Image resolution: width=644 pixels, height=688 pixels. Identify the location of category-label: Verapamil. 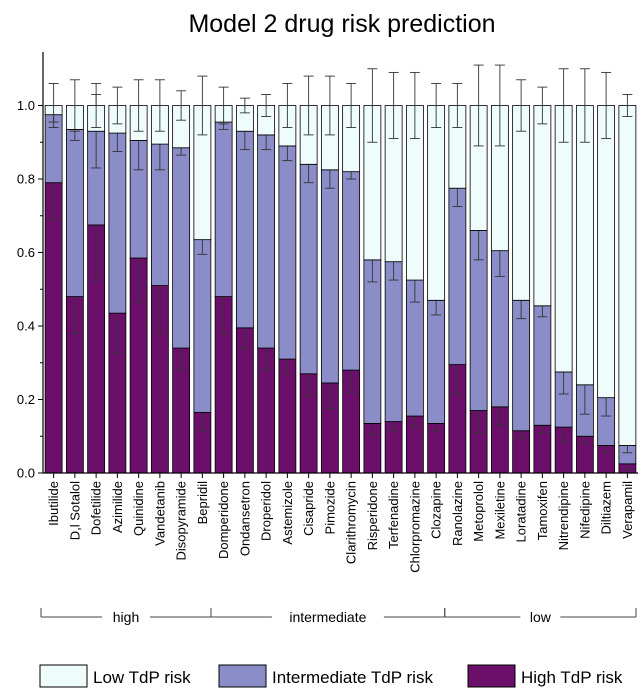
(627, 510).